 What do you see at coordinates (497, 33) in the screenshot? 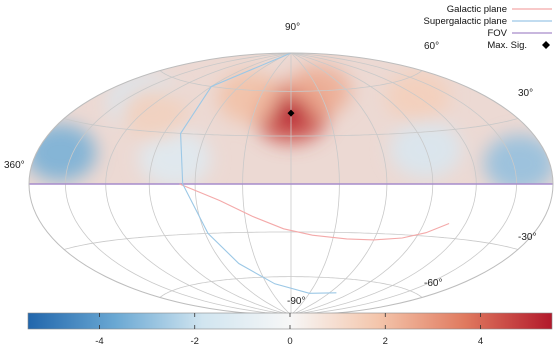
I see `legend-label-fov: FOV` at bounding box center [497, 33].